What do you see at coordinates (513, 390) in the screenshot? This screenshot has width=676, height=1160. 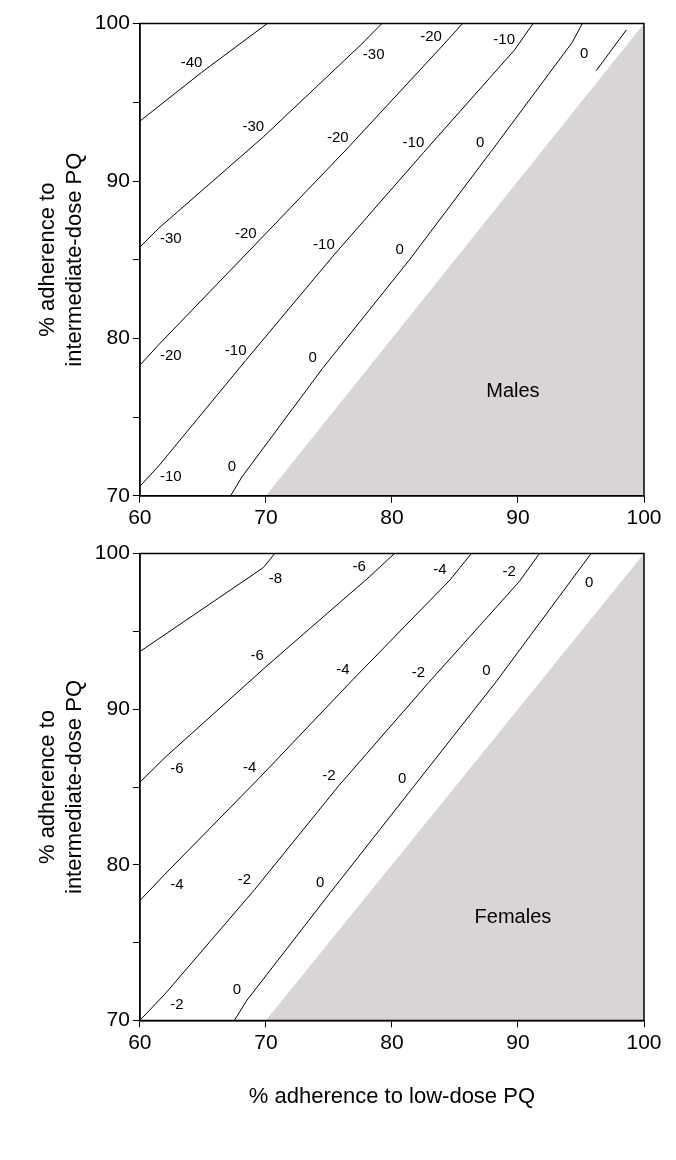 I see `annotation: Males` at bounding box center [513, 390].